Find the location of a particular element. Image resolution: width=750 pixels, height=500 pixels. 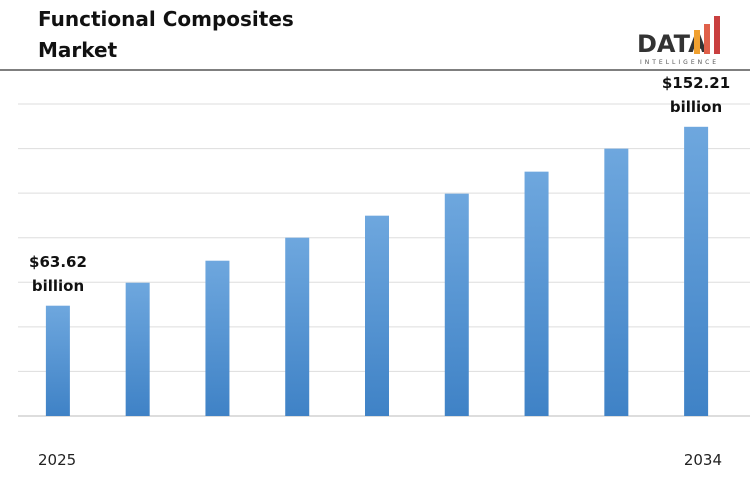

chart-title: Functional Composites Market is located at coordinates (166, 34).